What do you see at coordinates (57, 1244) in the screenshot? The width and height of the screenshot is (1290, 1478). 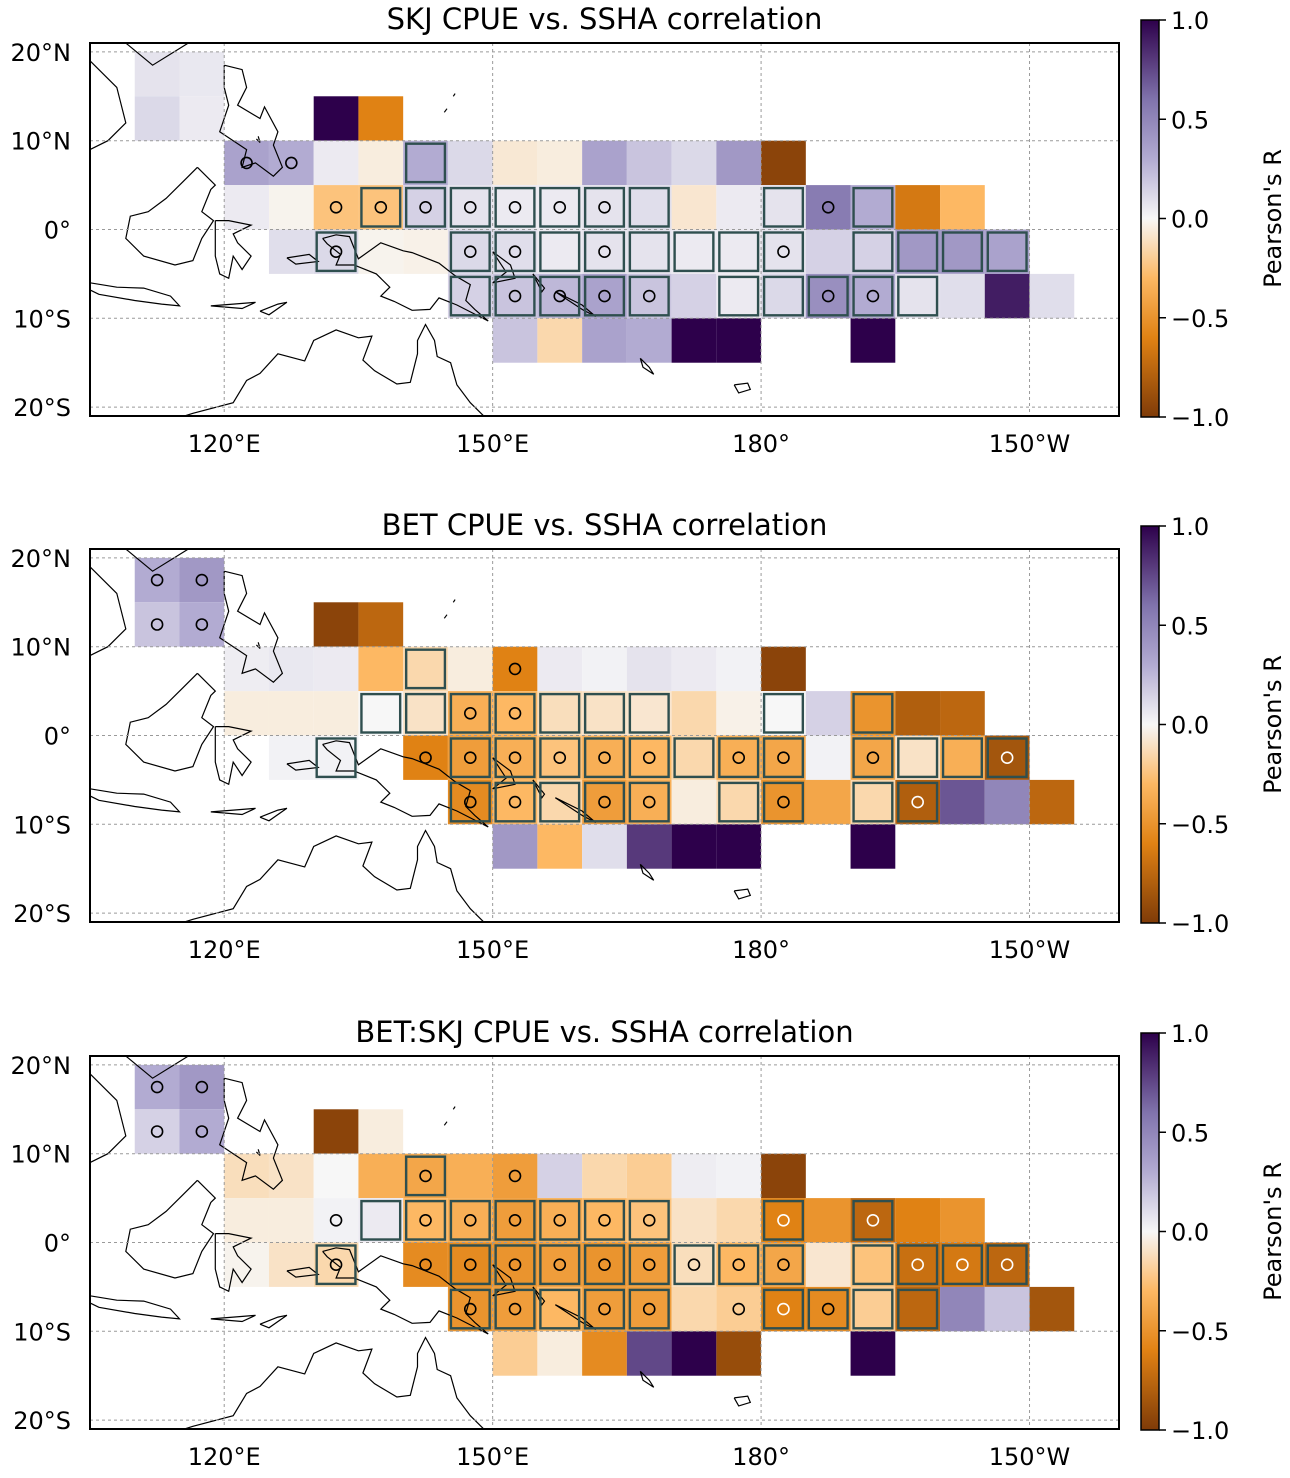 I see `y-tick-label: 0°` at bounding box center [57, 1244].